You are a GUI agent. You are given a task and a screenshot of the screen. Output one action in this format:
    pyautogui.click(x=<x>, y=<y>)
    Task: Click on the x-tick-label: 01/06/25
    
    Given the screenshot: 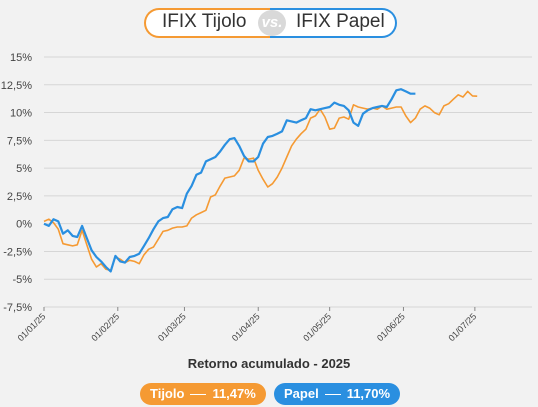 What is the action you would take?
    pyautogui.click(x=391, y=327)
    